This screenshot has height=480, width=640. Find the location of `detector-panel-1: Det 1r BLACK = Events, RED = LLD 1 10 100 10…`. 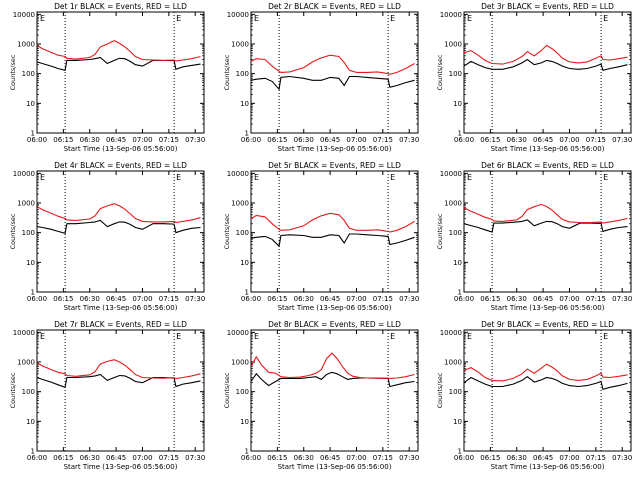

detector-panel-1: Det 1r BLACK = Events, RED = LLD 1 10 100 10… is located at coordinates (107, 77).